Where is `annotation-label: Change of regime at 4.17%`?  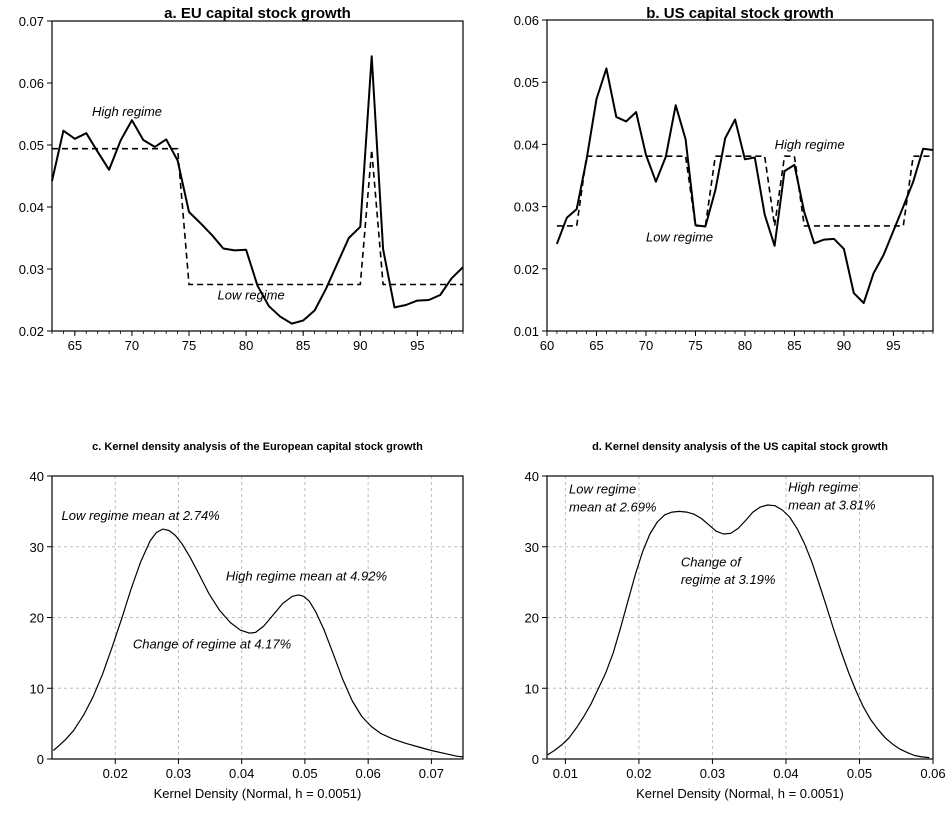 annotation-label: Change of regime at 4.17% is located at coordinates (212, 644).